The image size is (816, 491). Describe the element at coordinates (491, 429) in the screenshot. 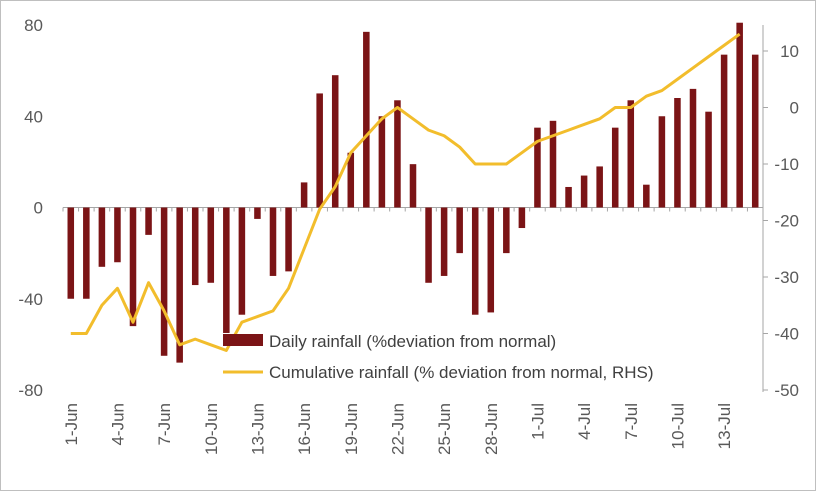

I see `x-axis-tick-label: 28-Jun` at that location.